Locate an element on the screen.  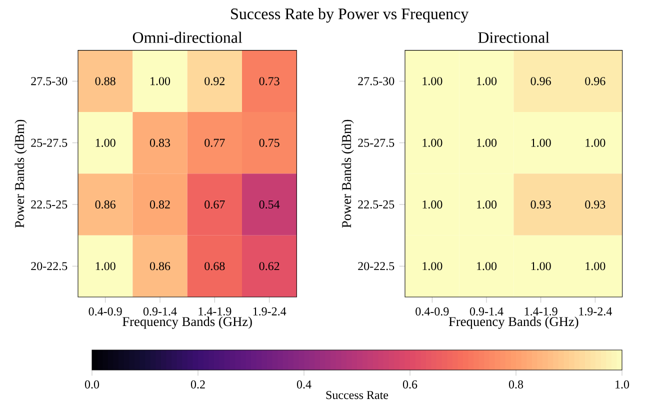
text: Success Rate by Power vs Frequency is located at coordinates (350, 15).